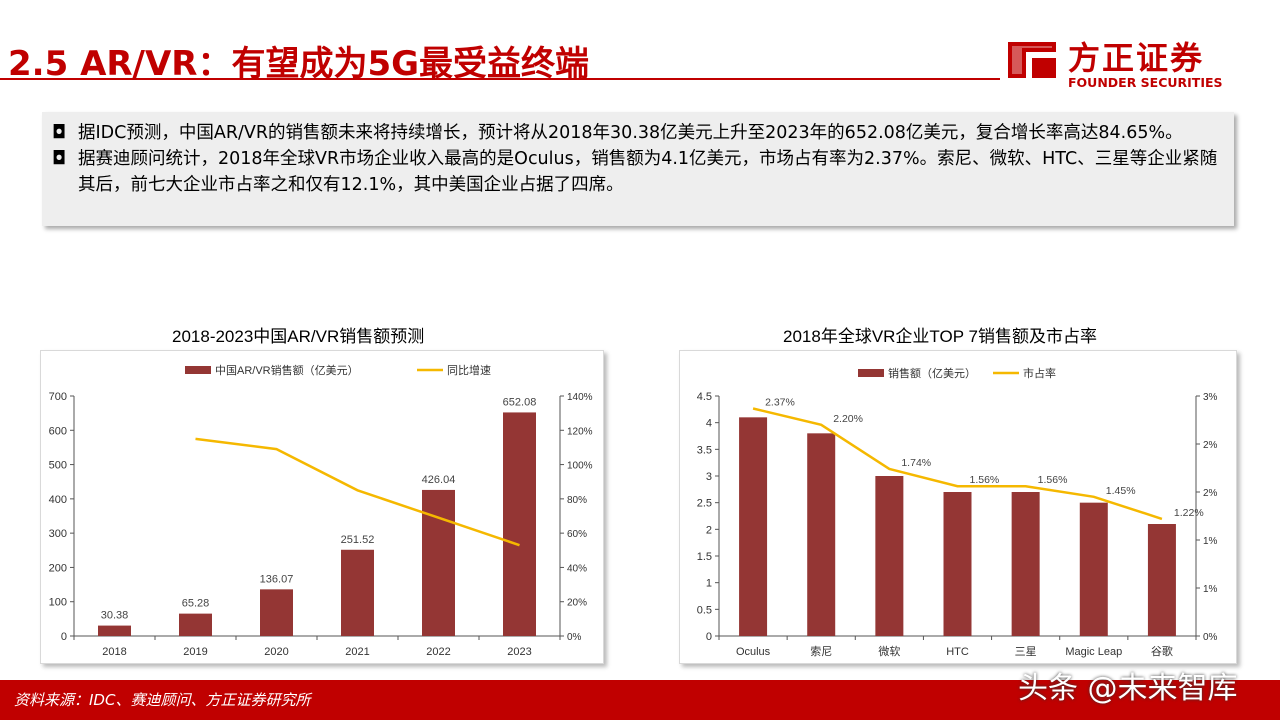  What do you see at coordinates (577, 568) in the screenshot?
I see `y-tick-label-right: 40%` at bounding box center [577, 568].